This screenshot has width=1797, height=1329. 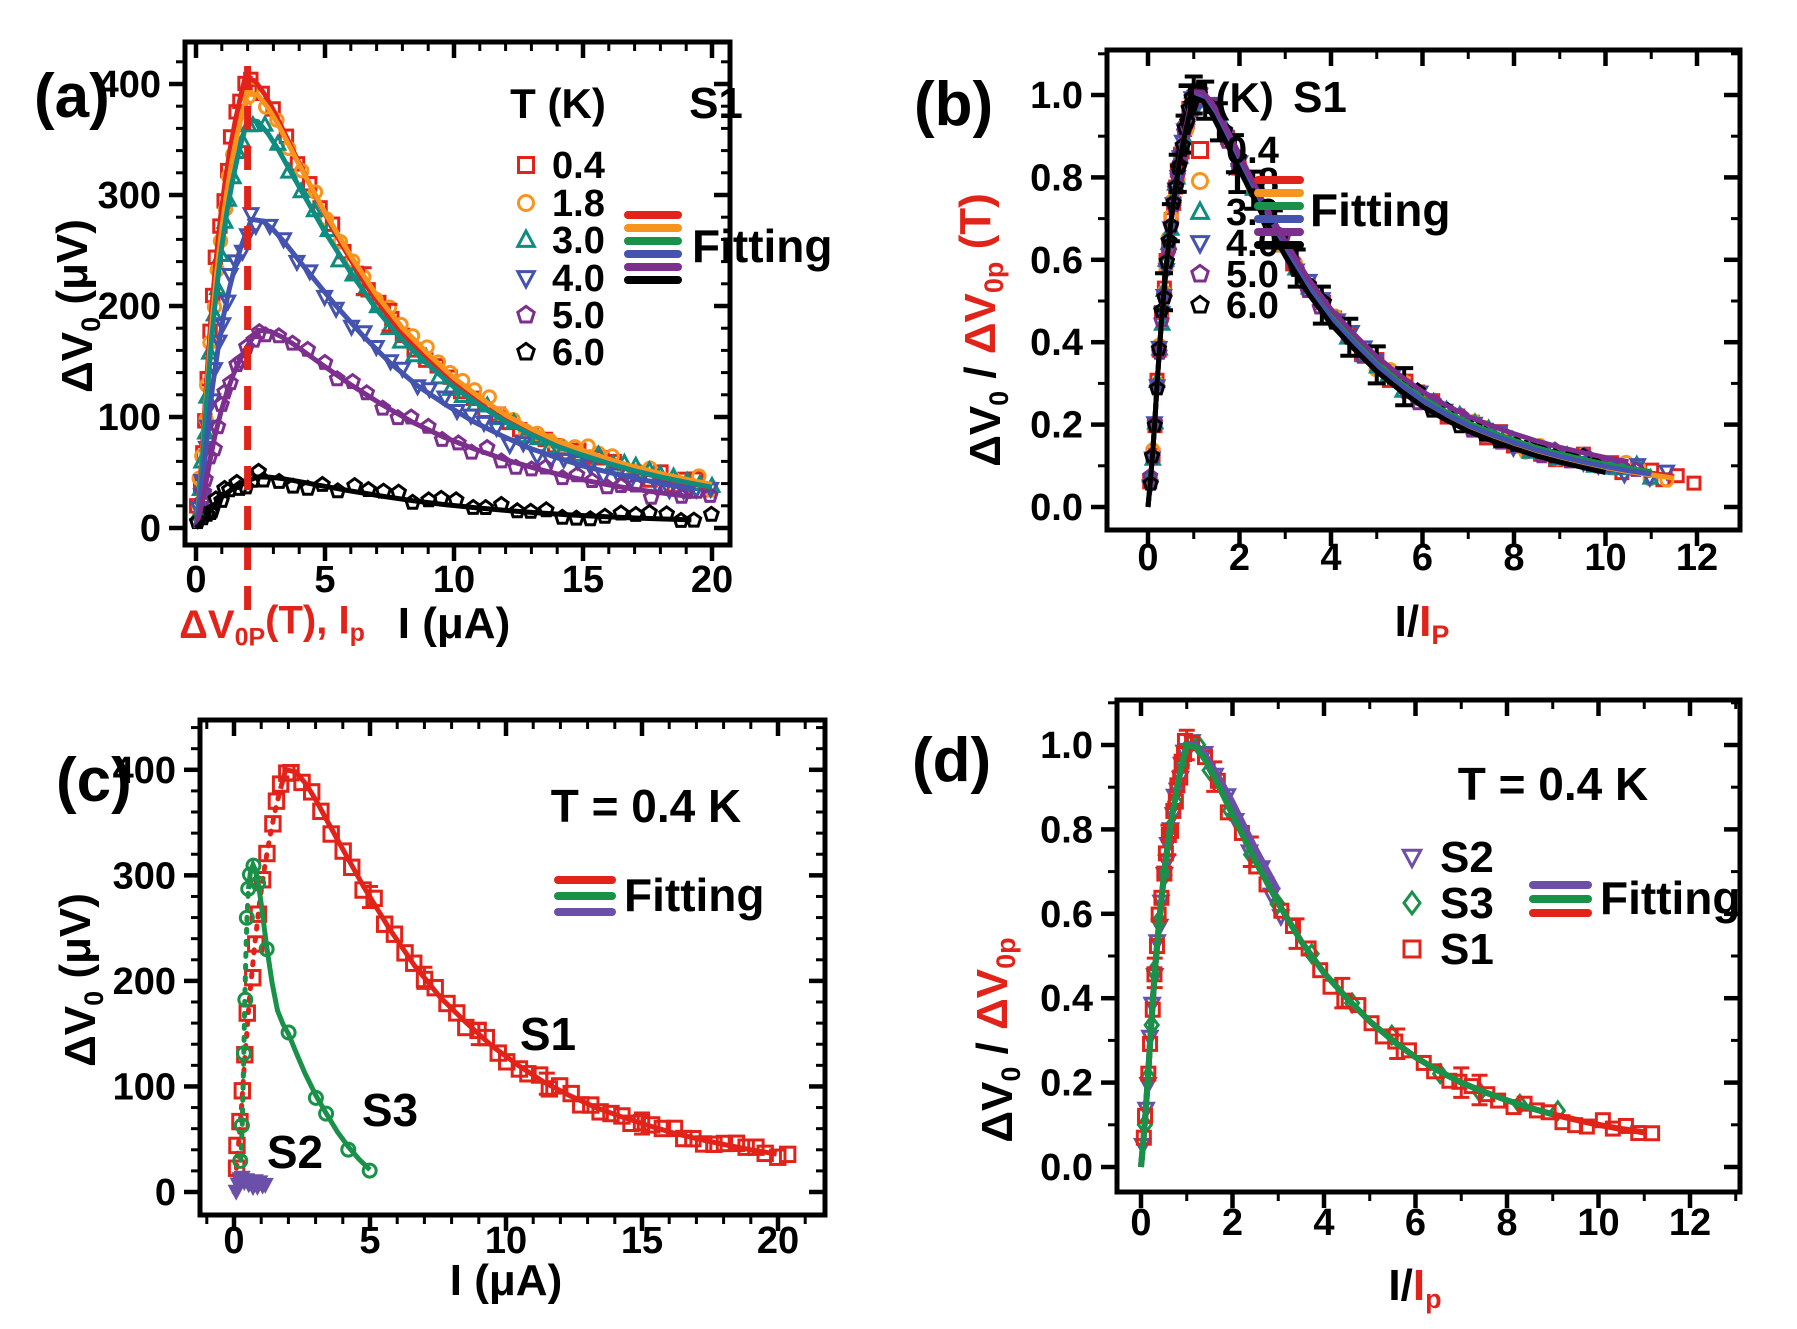 What do you see at coordinates (244, 1024) in the screenshot?
I see `fit-rise-S3` at bounding box center [244, 1024].